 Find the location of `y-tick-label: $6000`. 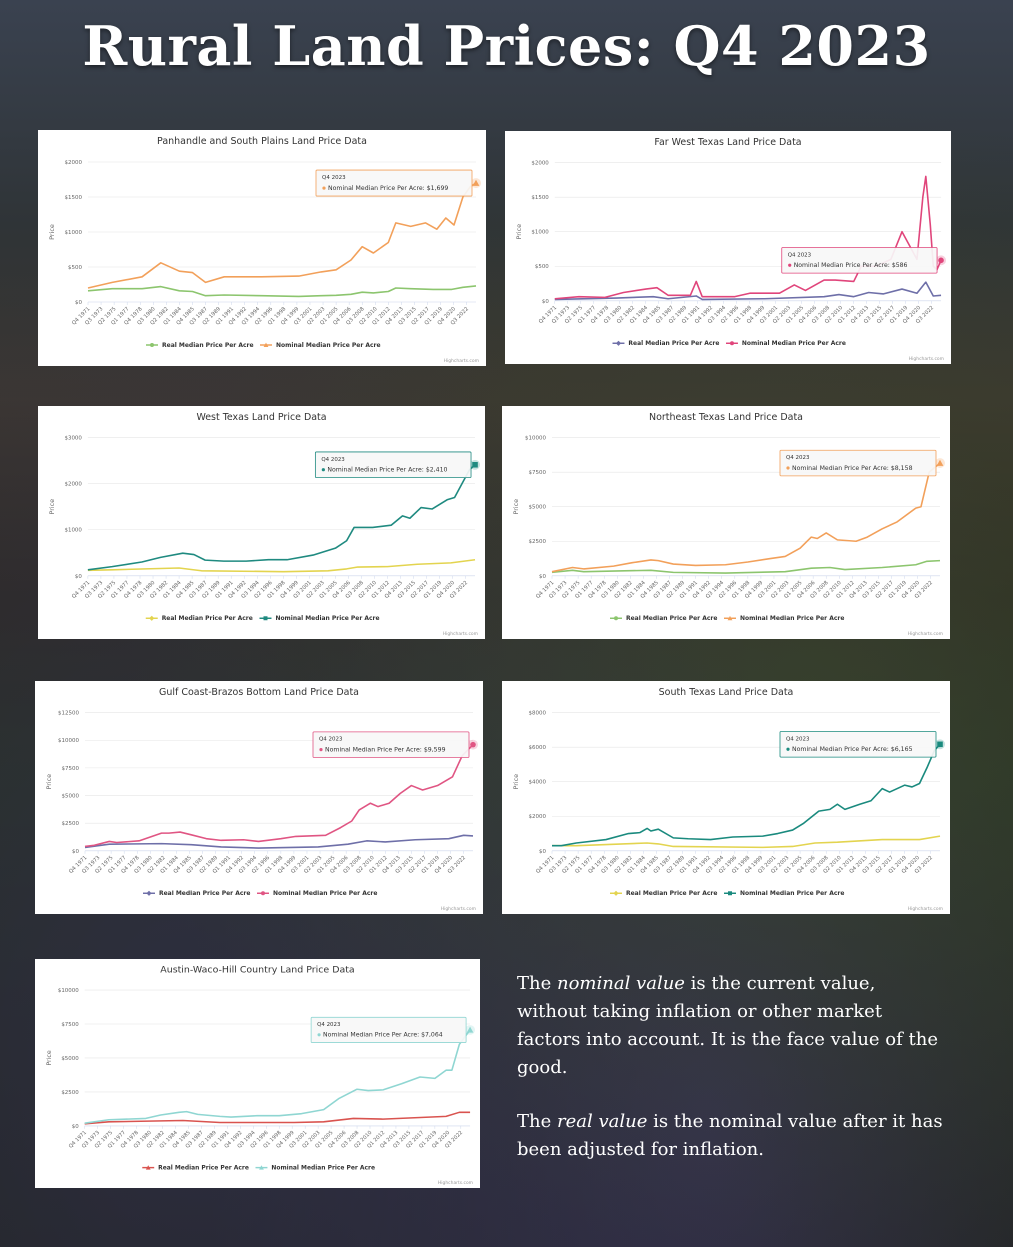

y-tick-label: $6000 is located at coordinates (538, 748).